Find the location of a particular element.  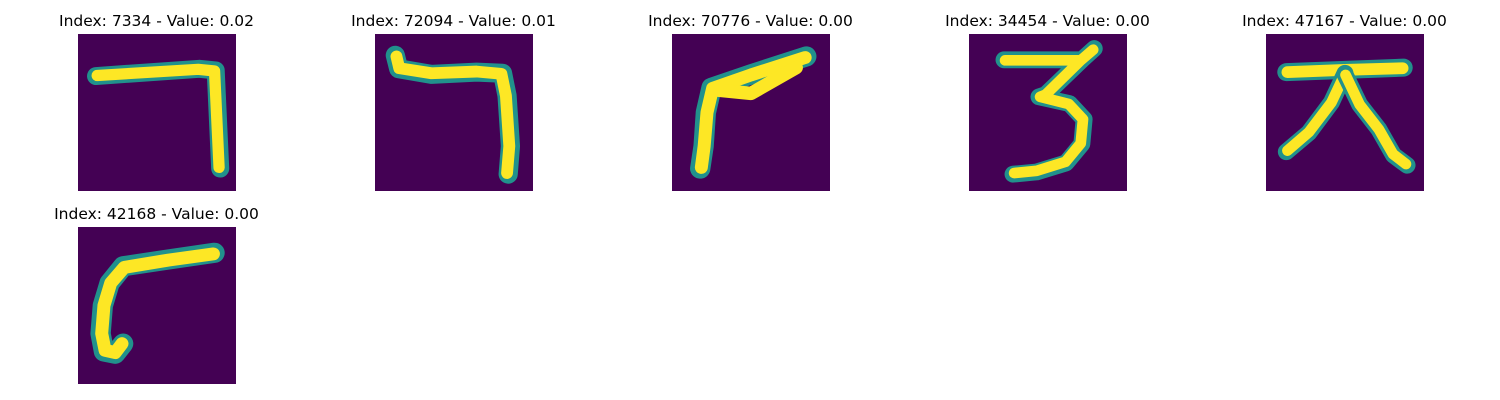

glyph-hook-left-icon is located at coordinates (157, 303).